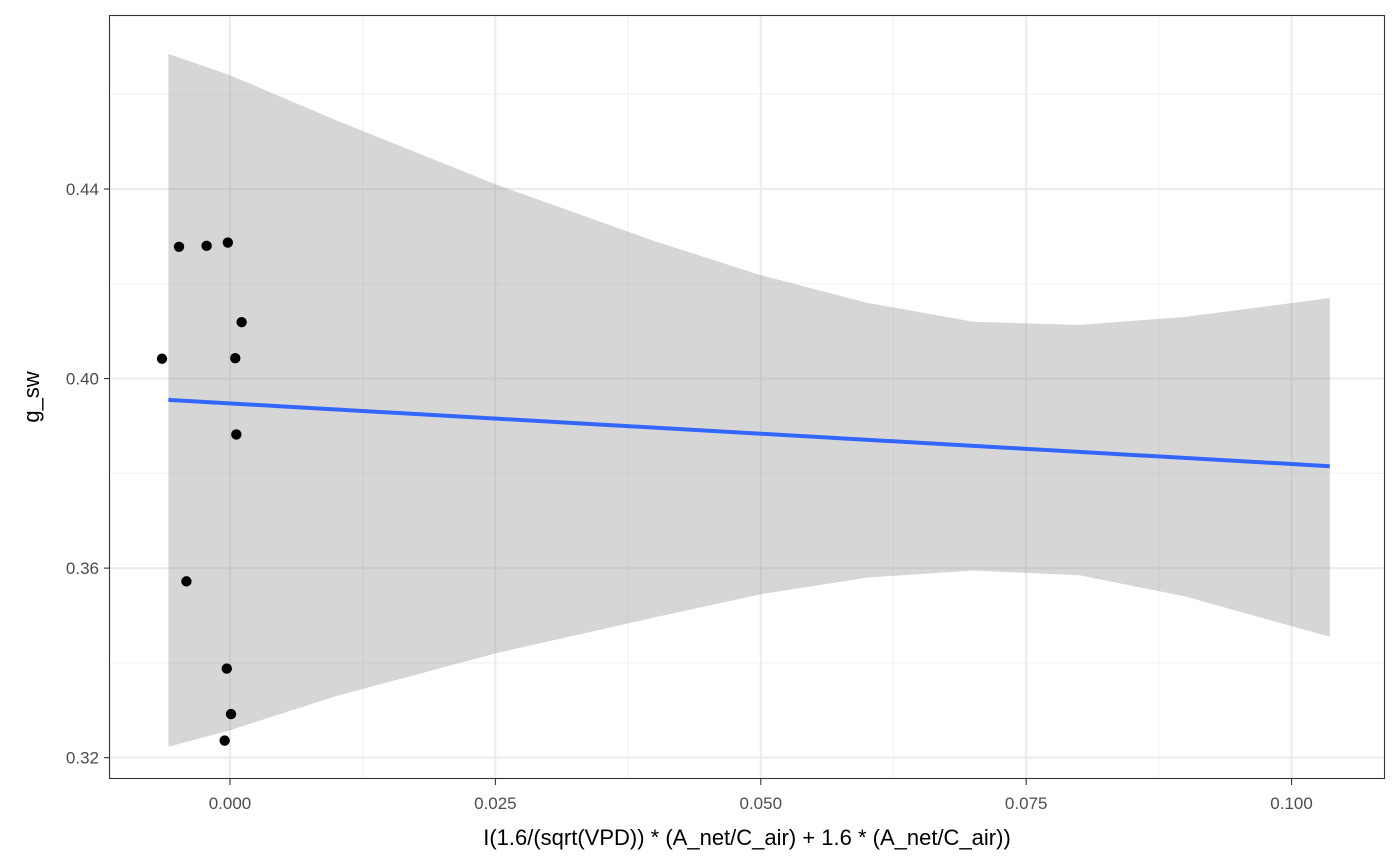  Describe the element at coordinates (760, 803) in the screenshot. I see `x-tick-label: 0.050` at that location.